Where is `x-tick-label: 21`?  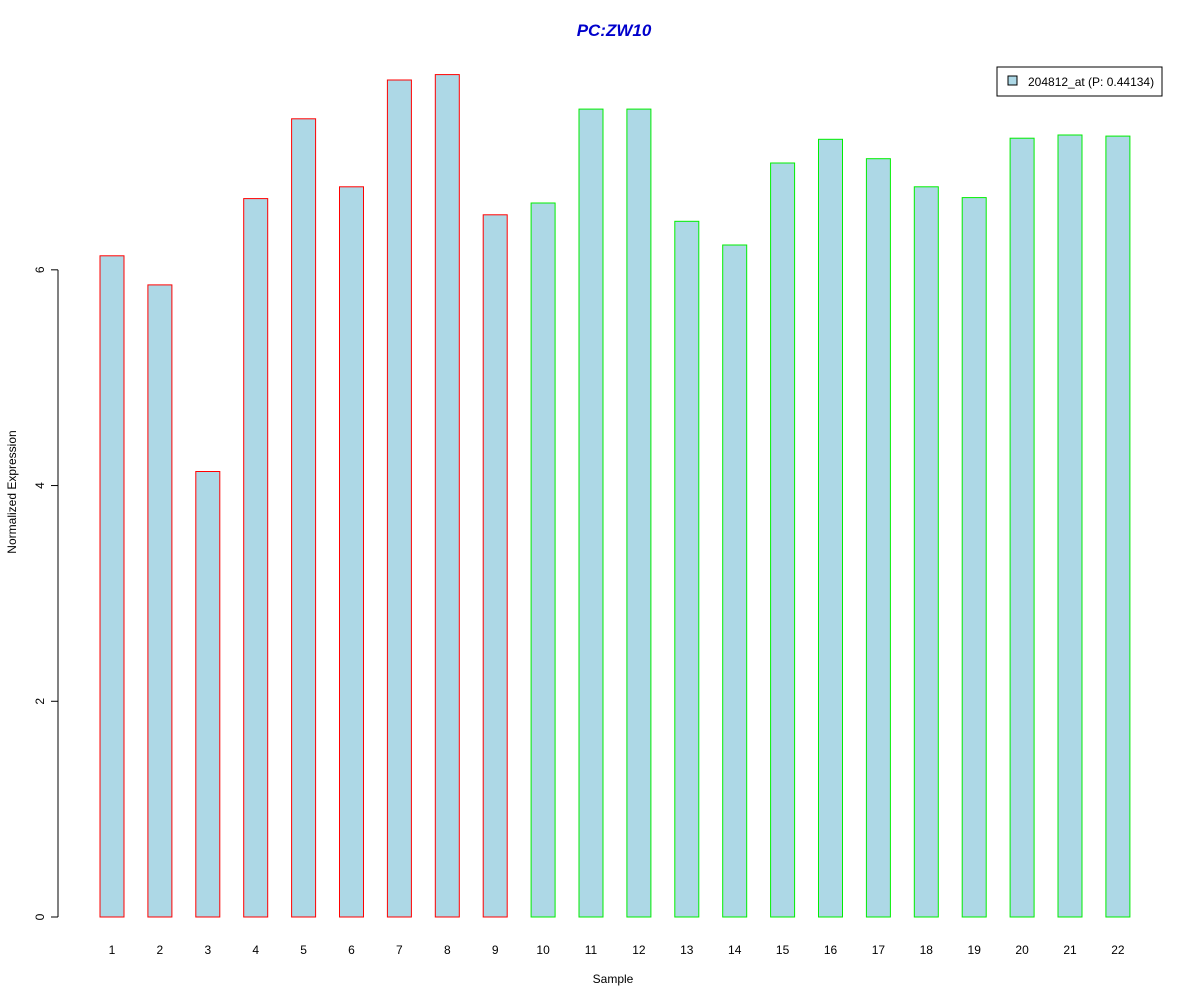 x-tick-label: 21 is located at coordinates (1070, 950).